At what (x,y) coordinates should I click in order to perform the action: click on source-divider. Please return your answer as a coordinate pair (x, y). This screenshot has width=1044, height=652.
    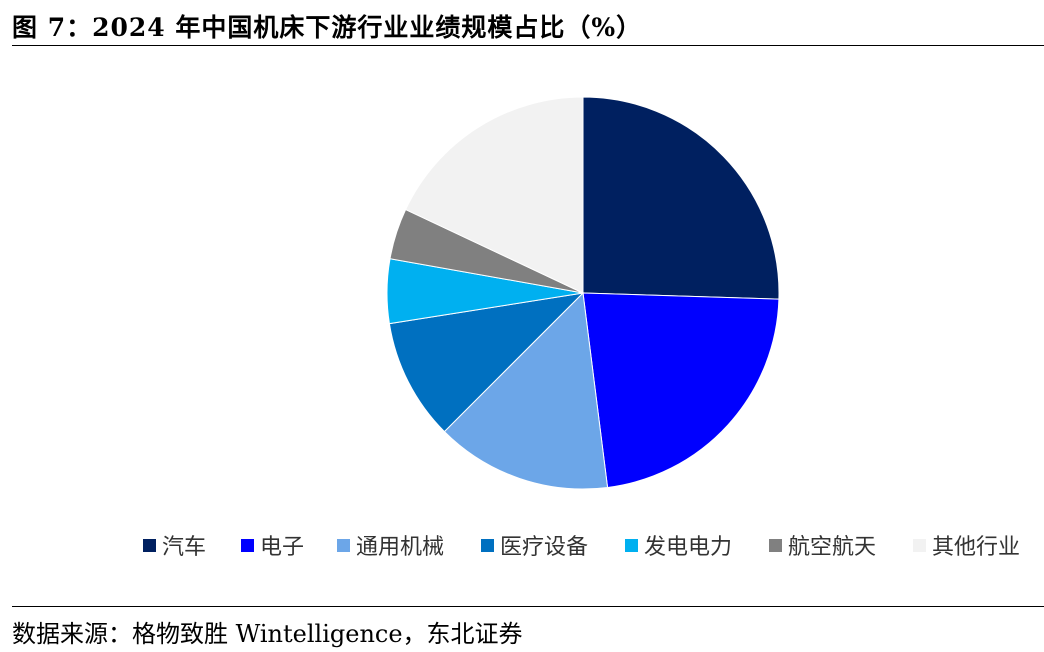
    Looking at the image, I should click on (528, 606).